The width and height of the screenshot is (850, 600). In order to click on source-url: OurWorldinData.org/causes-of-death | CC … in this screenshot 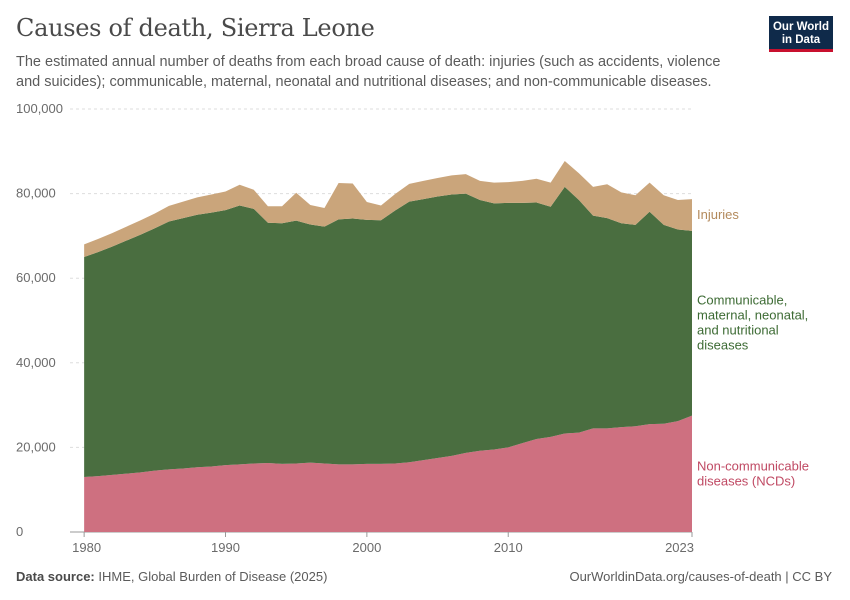, I will do `click(700, 576)`.